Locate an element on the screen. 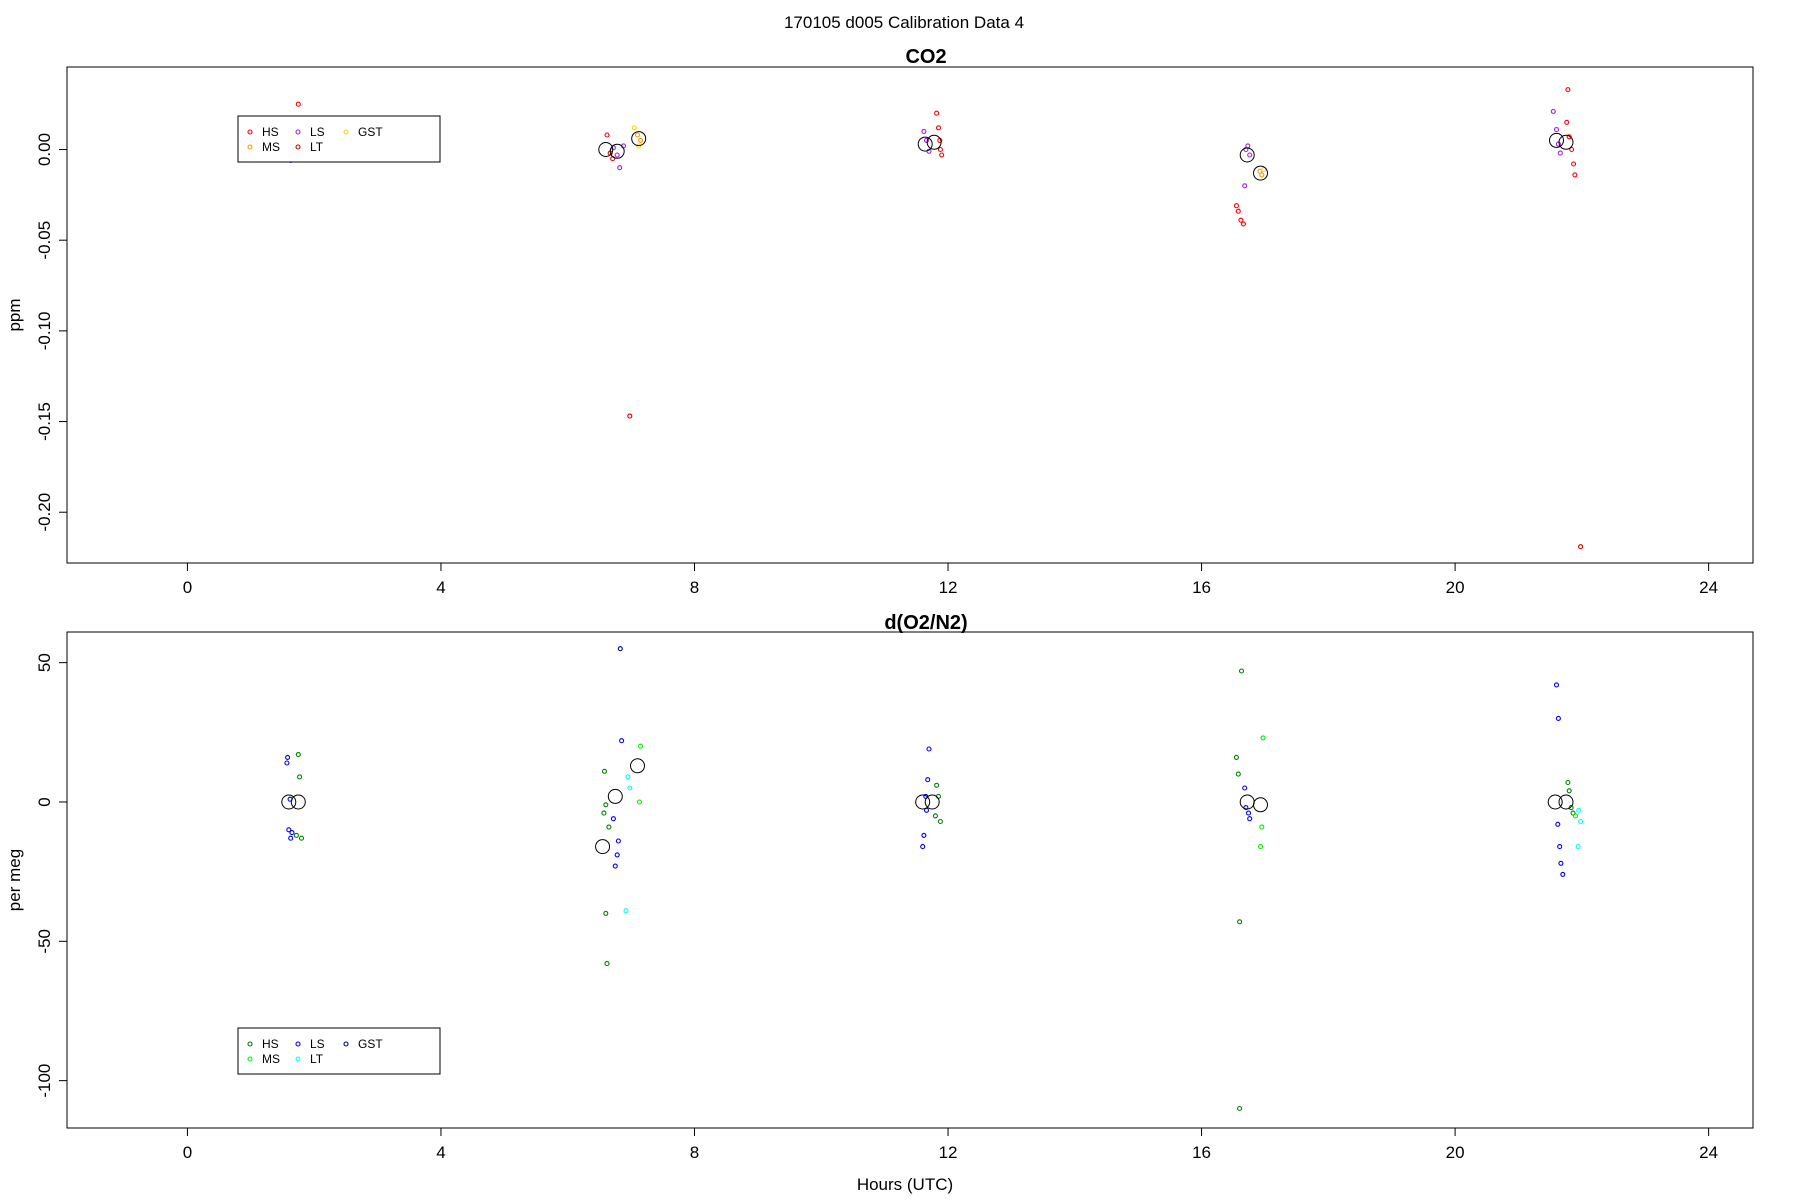  o2n2-legend-label: MS is located at coordinates (271, 1059).